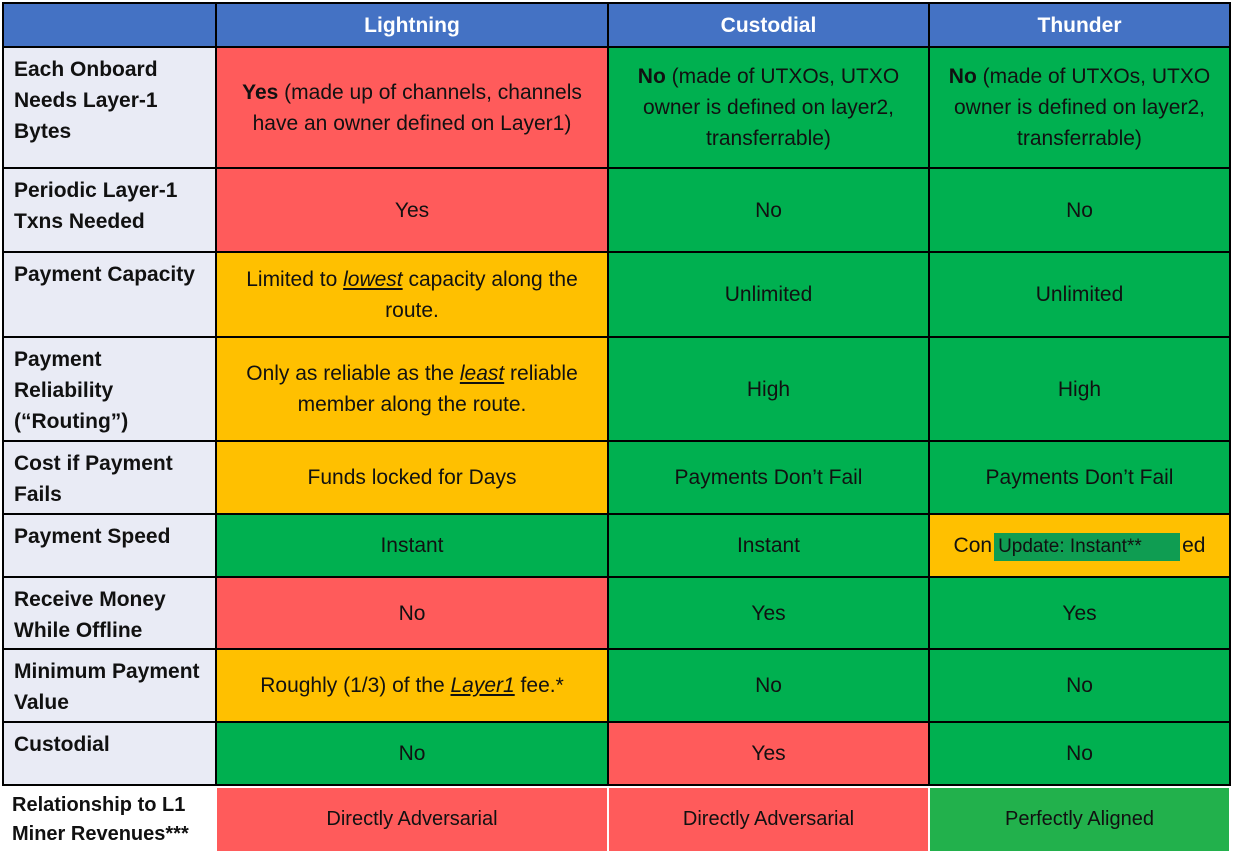  I want to click on table-cell: Con Update: Instant** ed, so click(1079, 545).